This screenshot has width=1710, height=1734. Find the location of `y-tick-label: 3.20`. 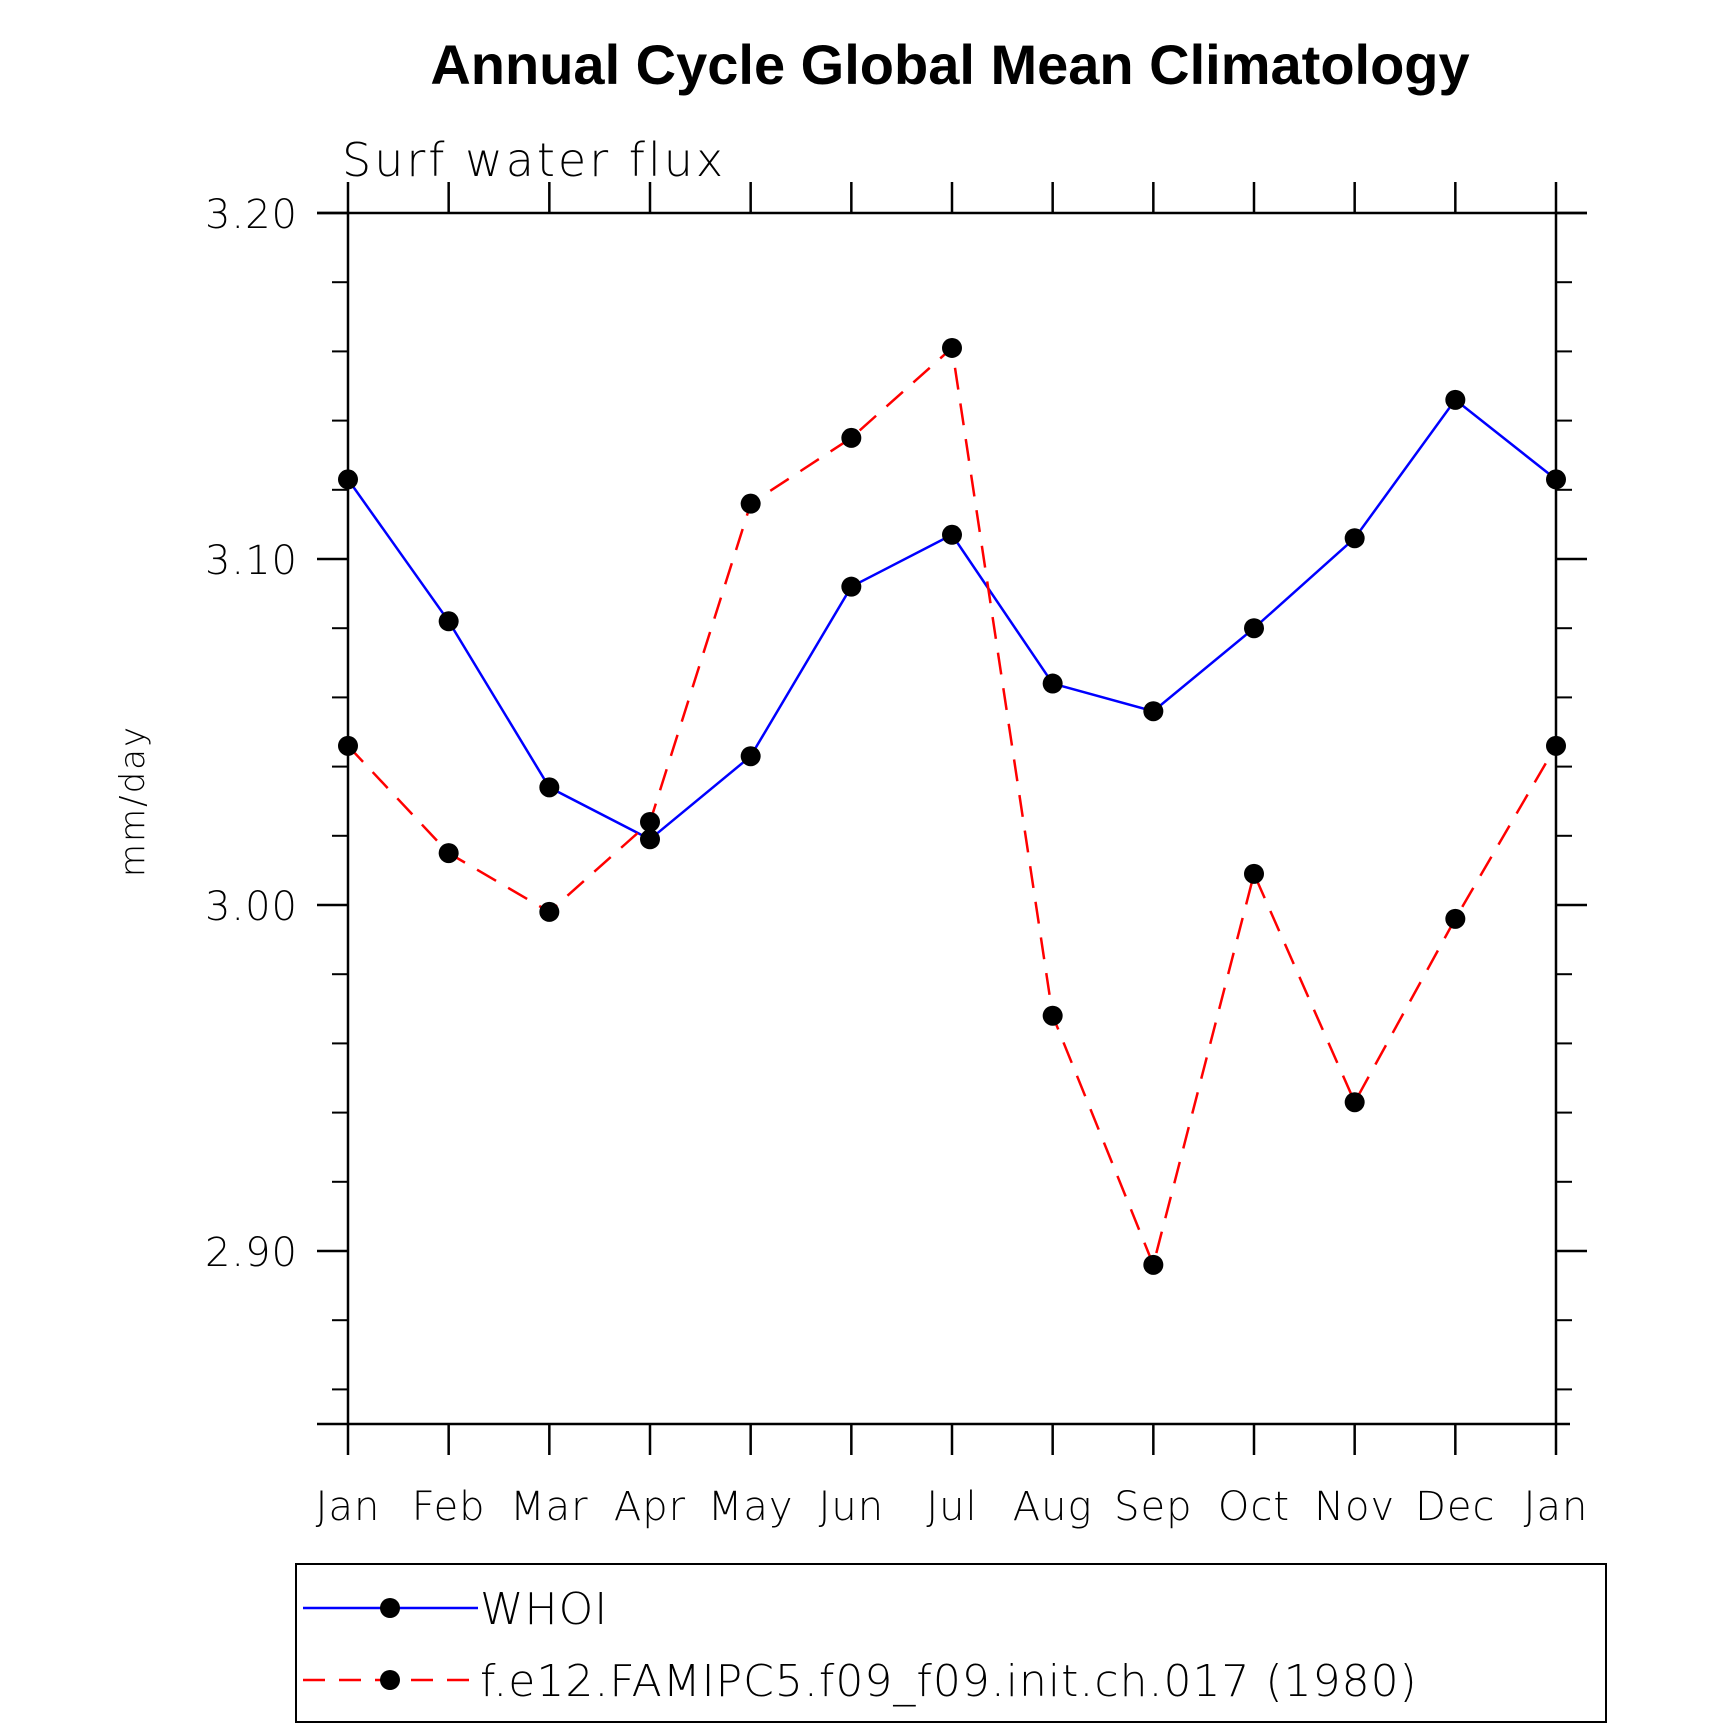

y-tick-label: 3.20 is located at coordinates (251, 215).